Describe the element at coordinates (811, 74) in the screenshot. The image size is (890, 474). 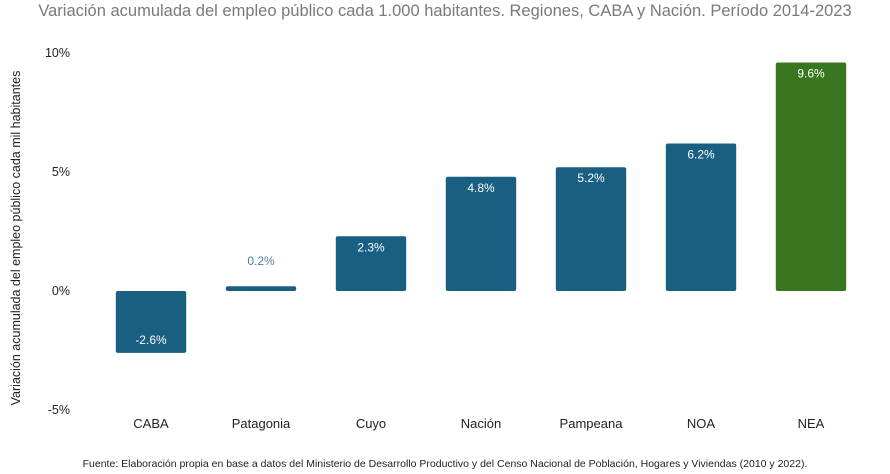
I see `value-label: 9.6%` at that location.